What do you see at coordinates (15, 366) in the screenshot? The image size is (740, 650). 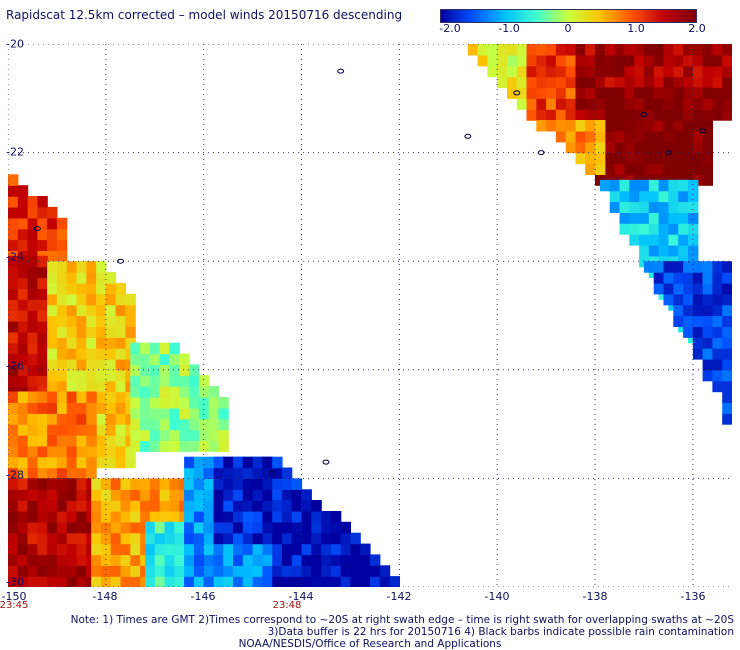 I see `y-tick-label: -26` at bounding box center [15, 366].